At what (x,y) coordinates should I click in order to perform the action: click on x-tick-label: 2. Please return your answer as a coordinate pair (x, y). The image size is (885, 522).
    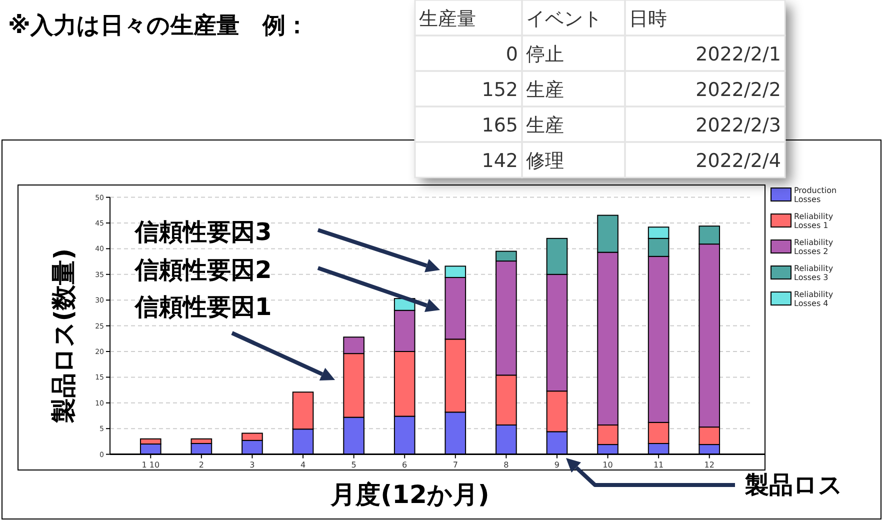
    Looking at the image, I should click on (201, 465).